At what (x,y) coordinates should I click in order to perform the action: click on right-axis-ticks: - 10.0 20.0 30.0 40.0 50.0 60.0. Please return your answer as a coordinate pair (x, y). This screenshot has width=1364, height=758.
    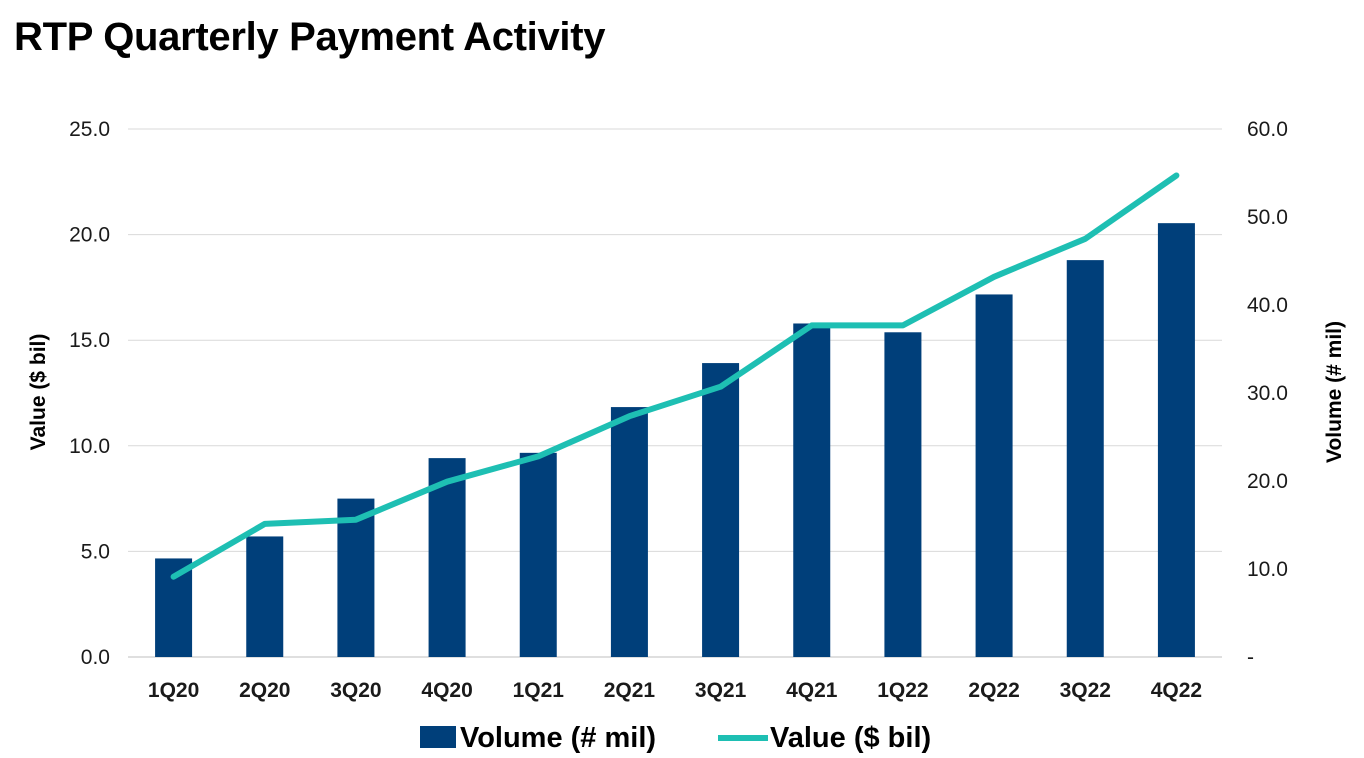
    Looking at the image, I should click on (1267, 393).